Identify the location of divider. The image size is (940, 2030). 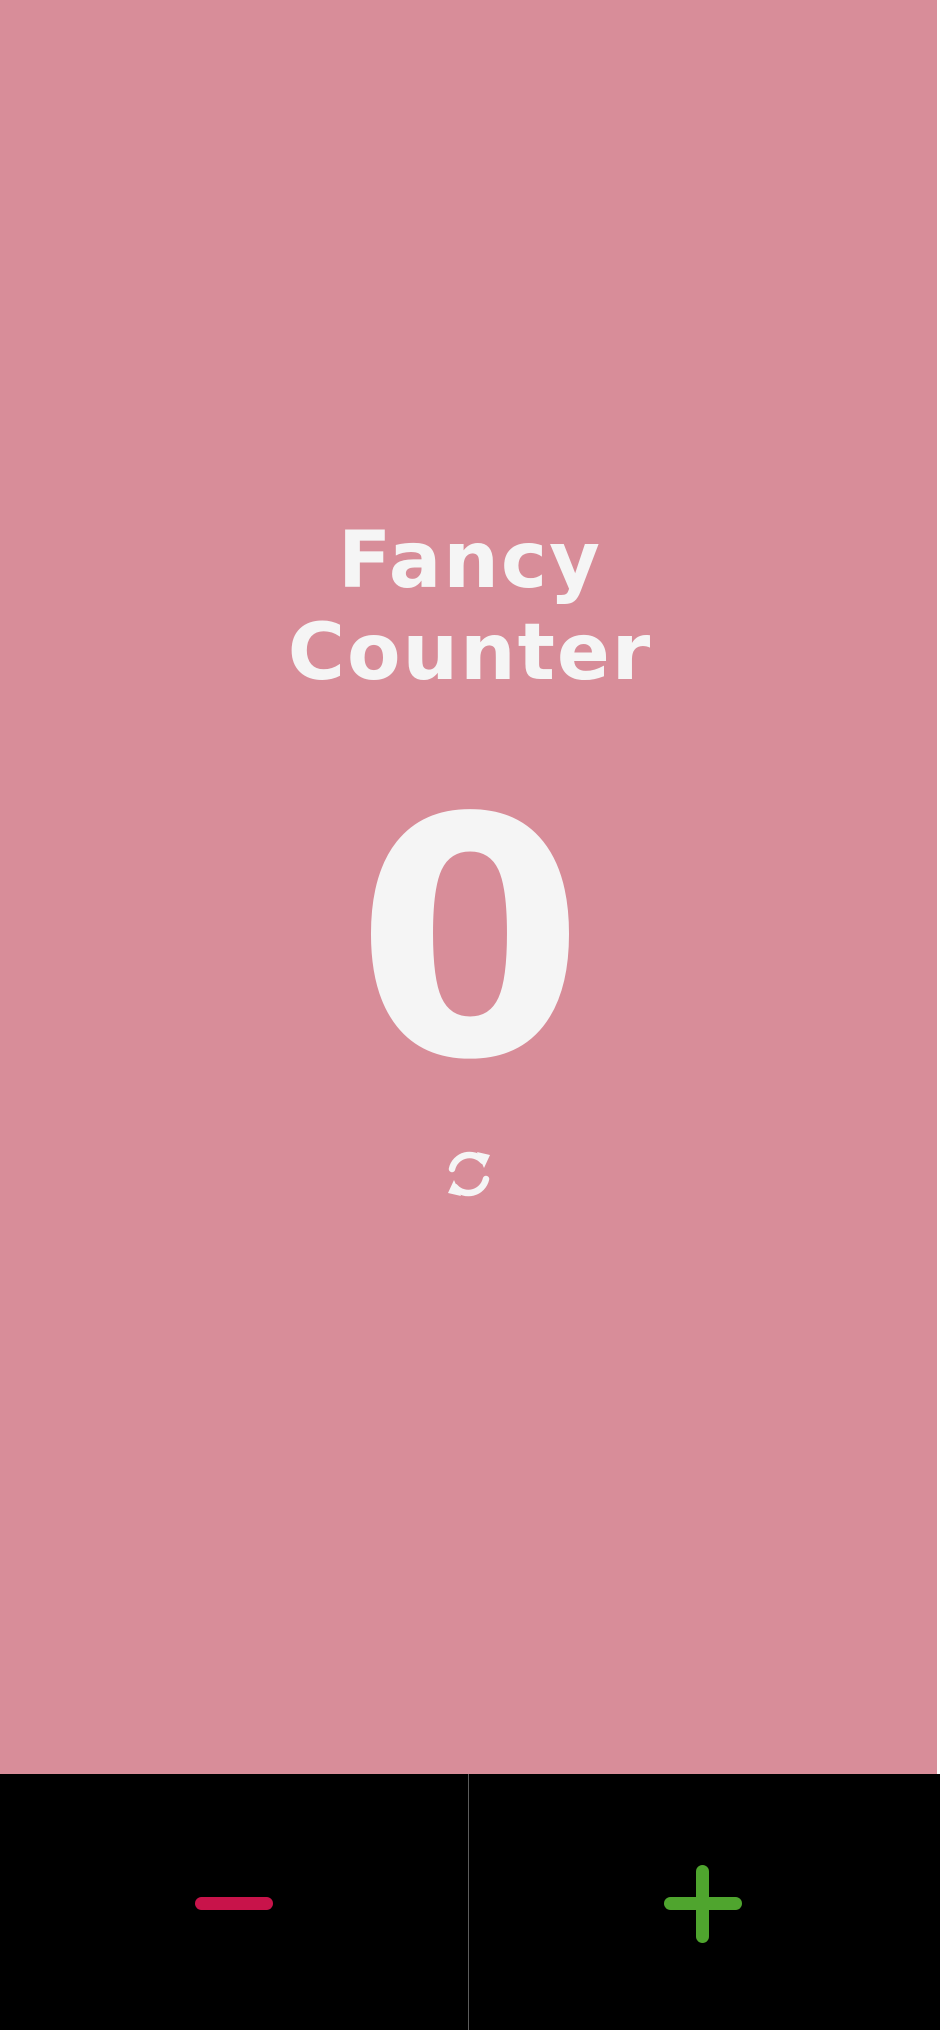
(468, 1902).